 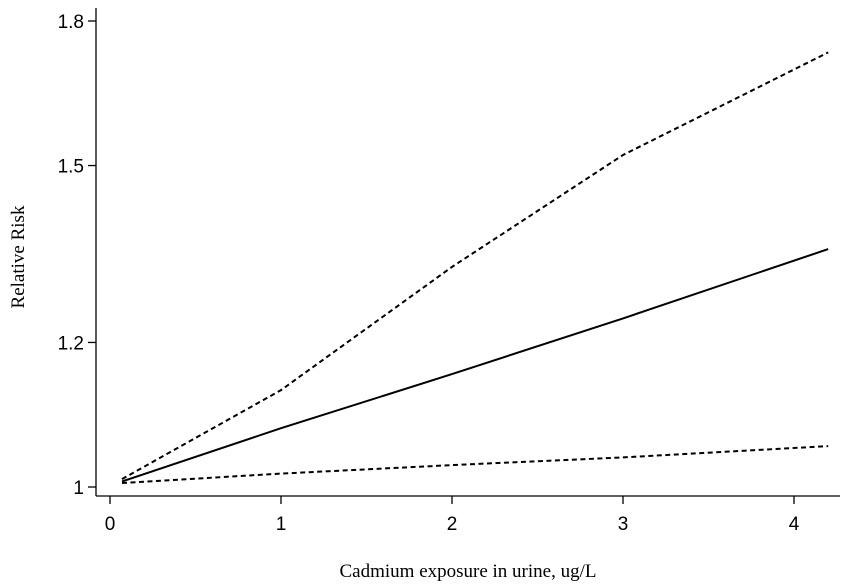 I want to click on lower-ci-line, so click(x=475, y=464).